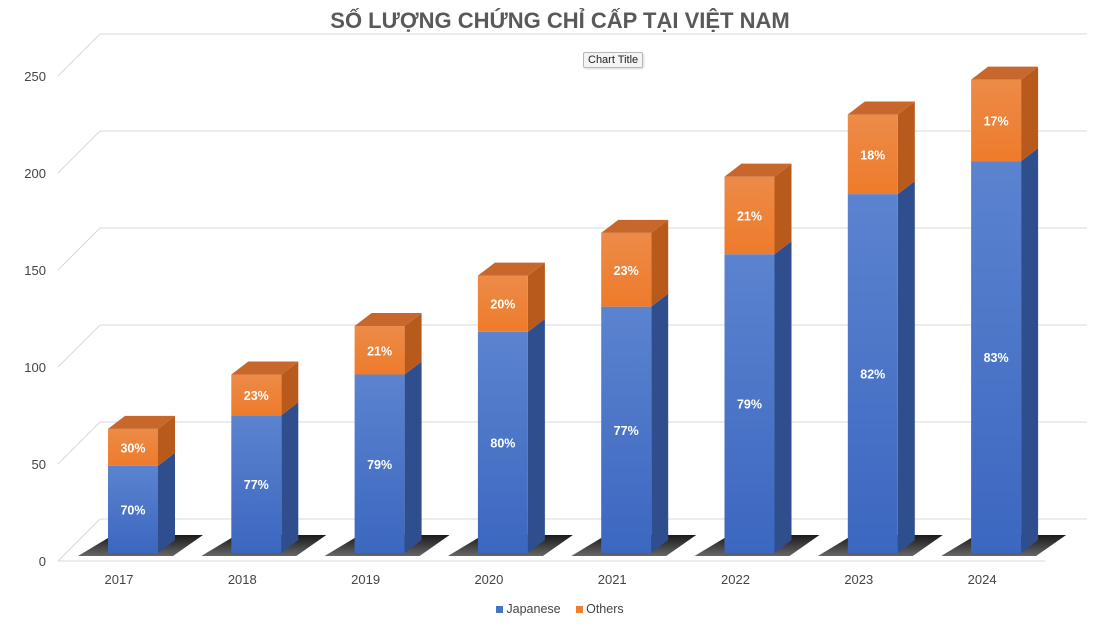 The image size is (1120, 628). I want to click on bar-japanese-2020, so click(502, 442).